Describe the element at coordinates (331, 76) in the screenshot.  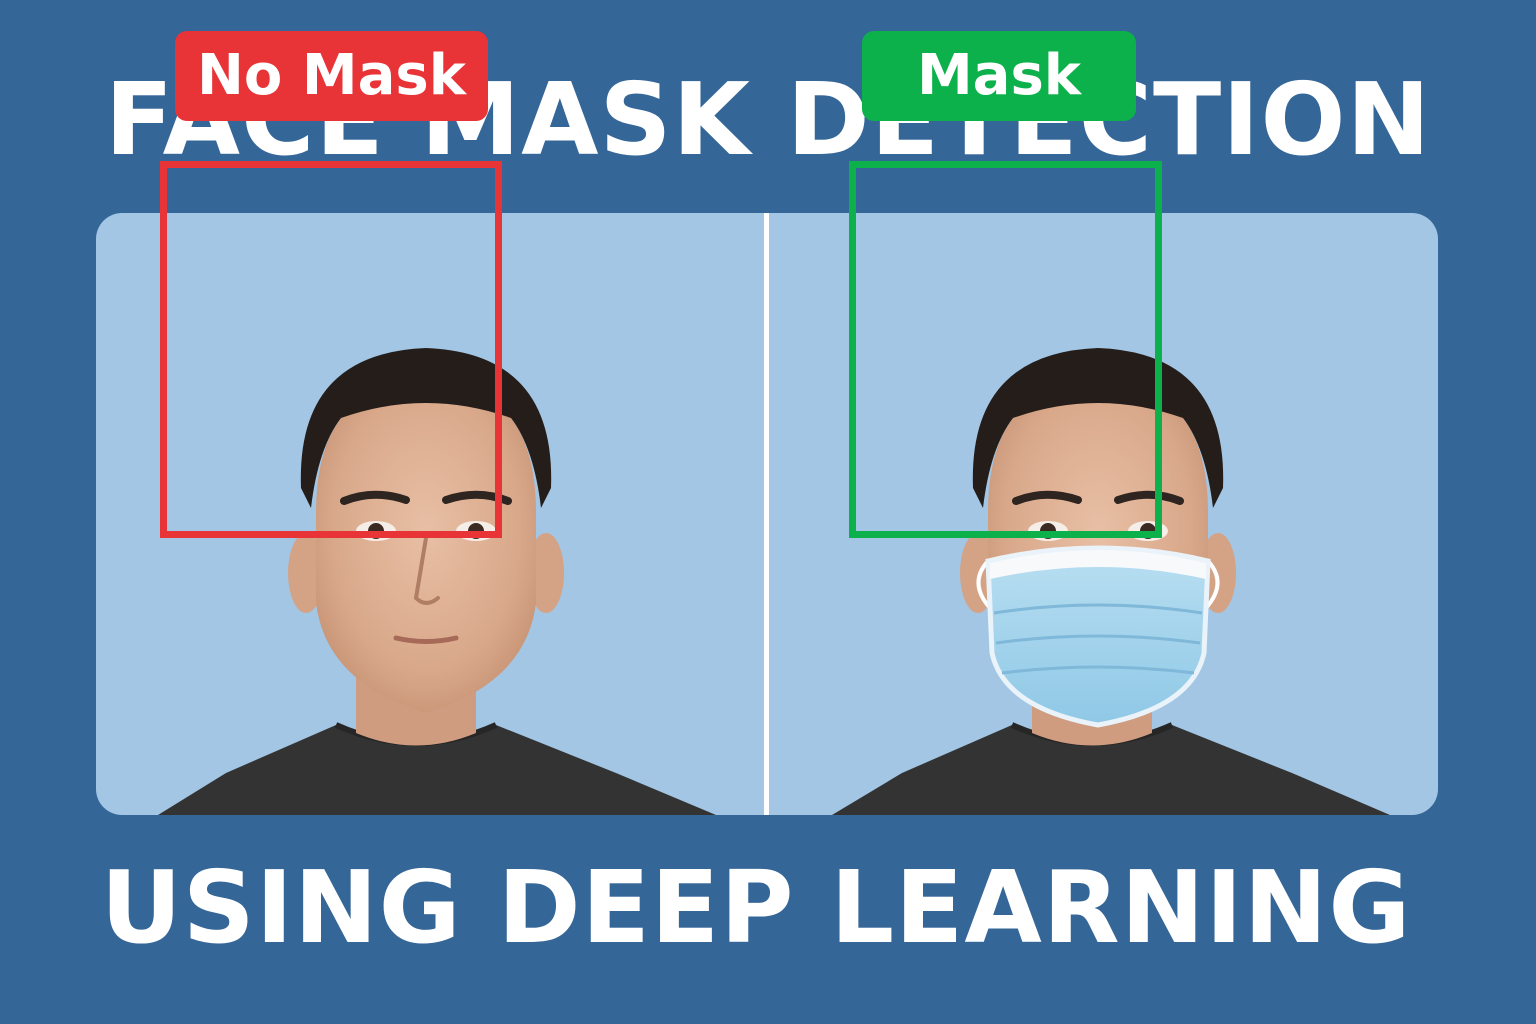
I see `no-mask-label: No Mask` at that location.